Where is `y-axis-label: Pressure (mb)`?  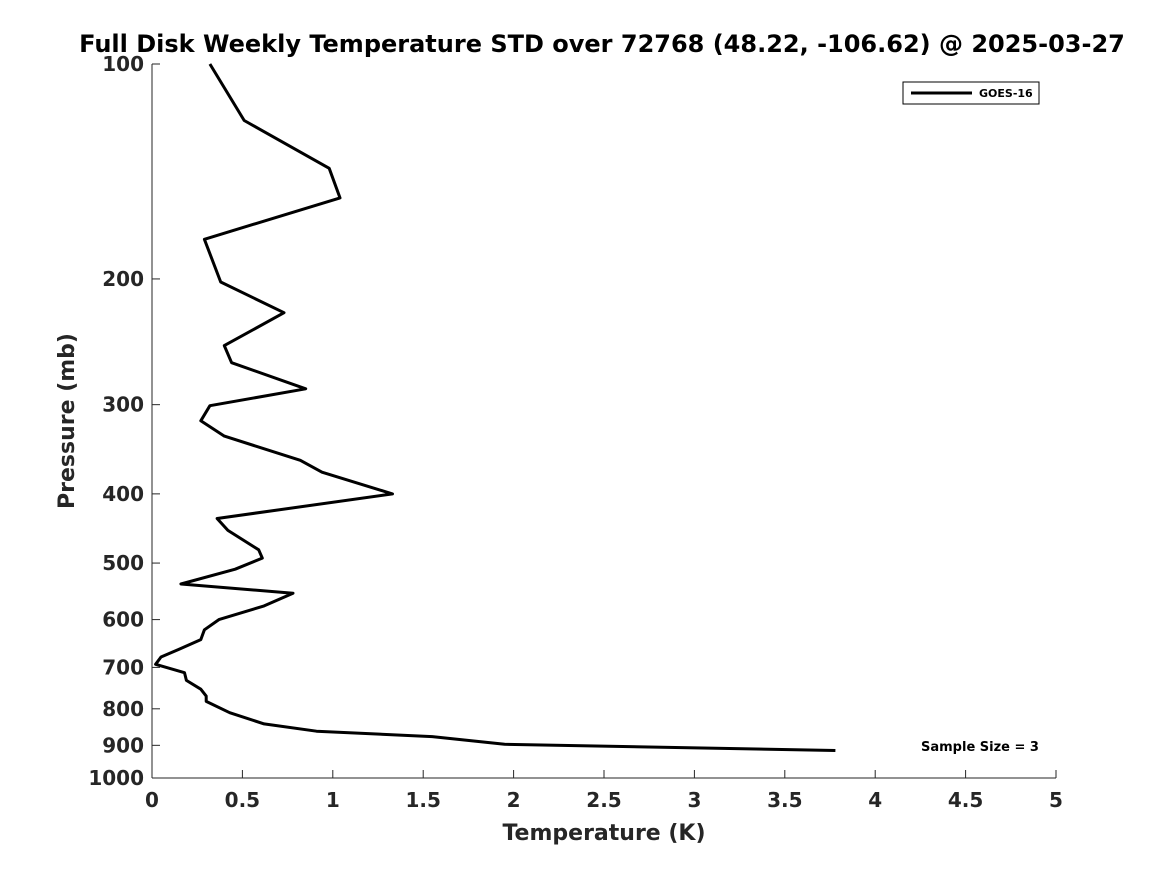 y-axis-label: Pressure (mb) is located at coordinates (67, 421).